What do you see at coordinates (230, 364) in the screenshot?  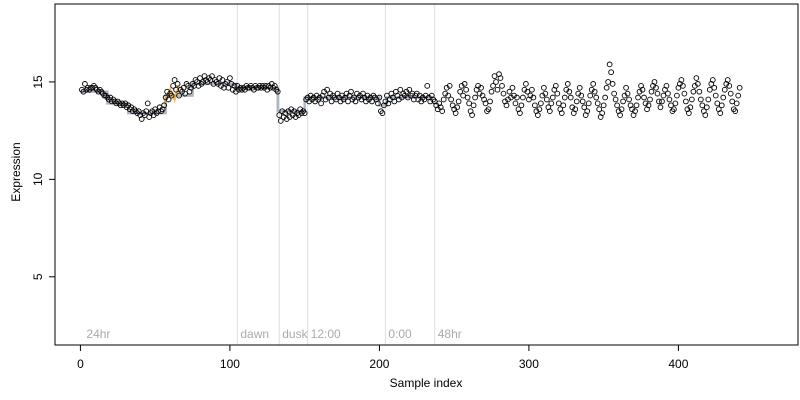 I see `x-tick-label: 100` at bounding box center [230, 364].